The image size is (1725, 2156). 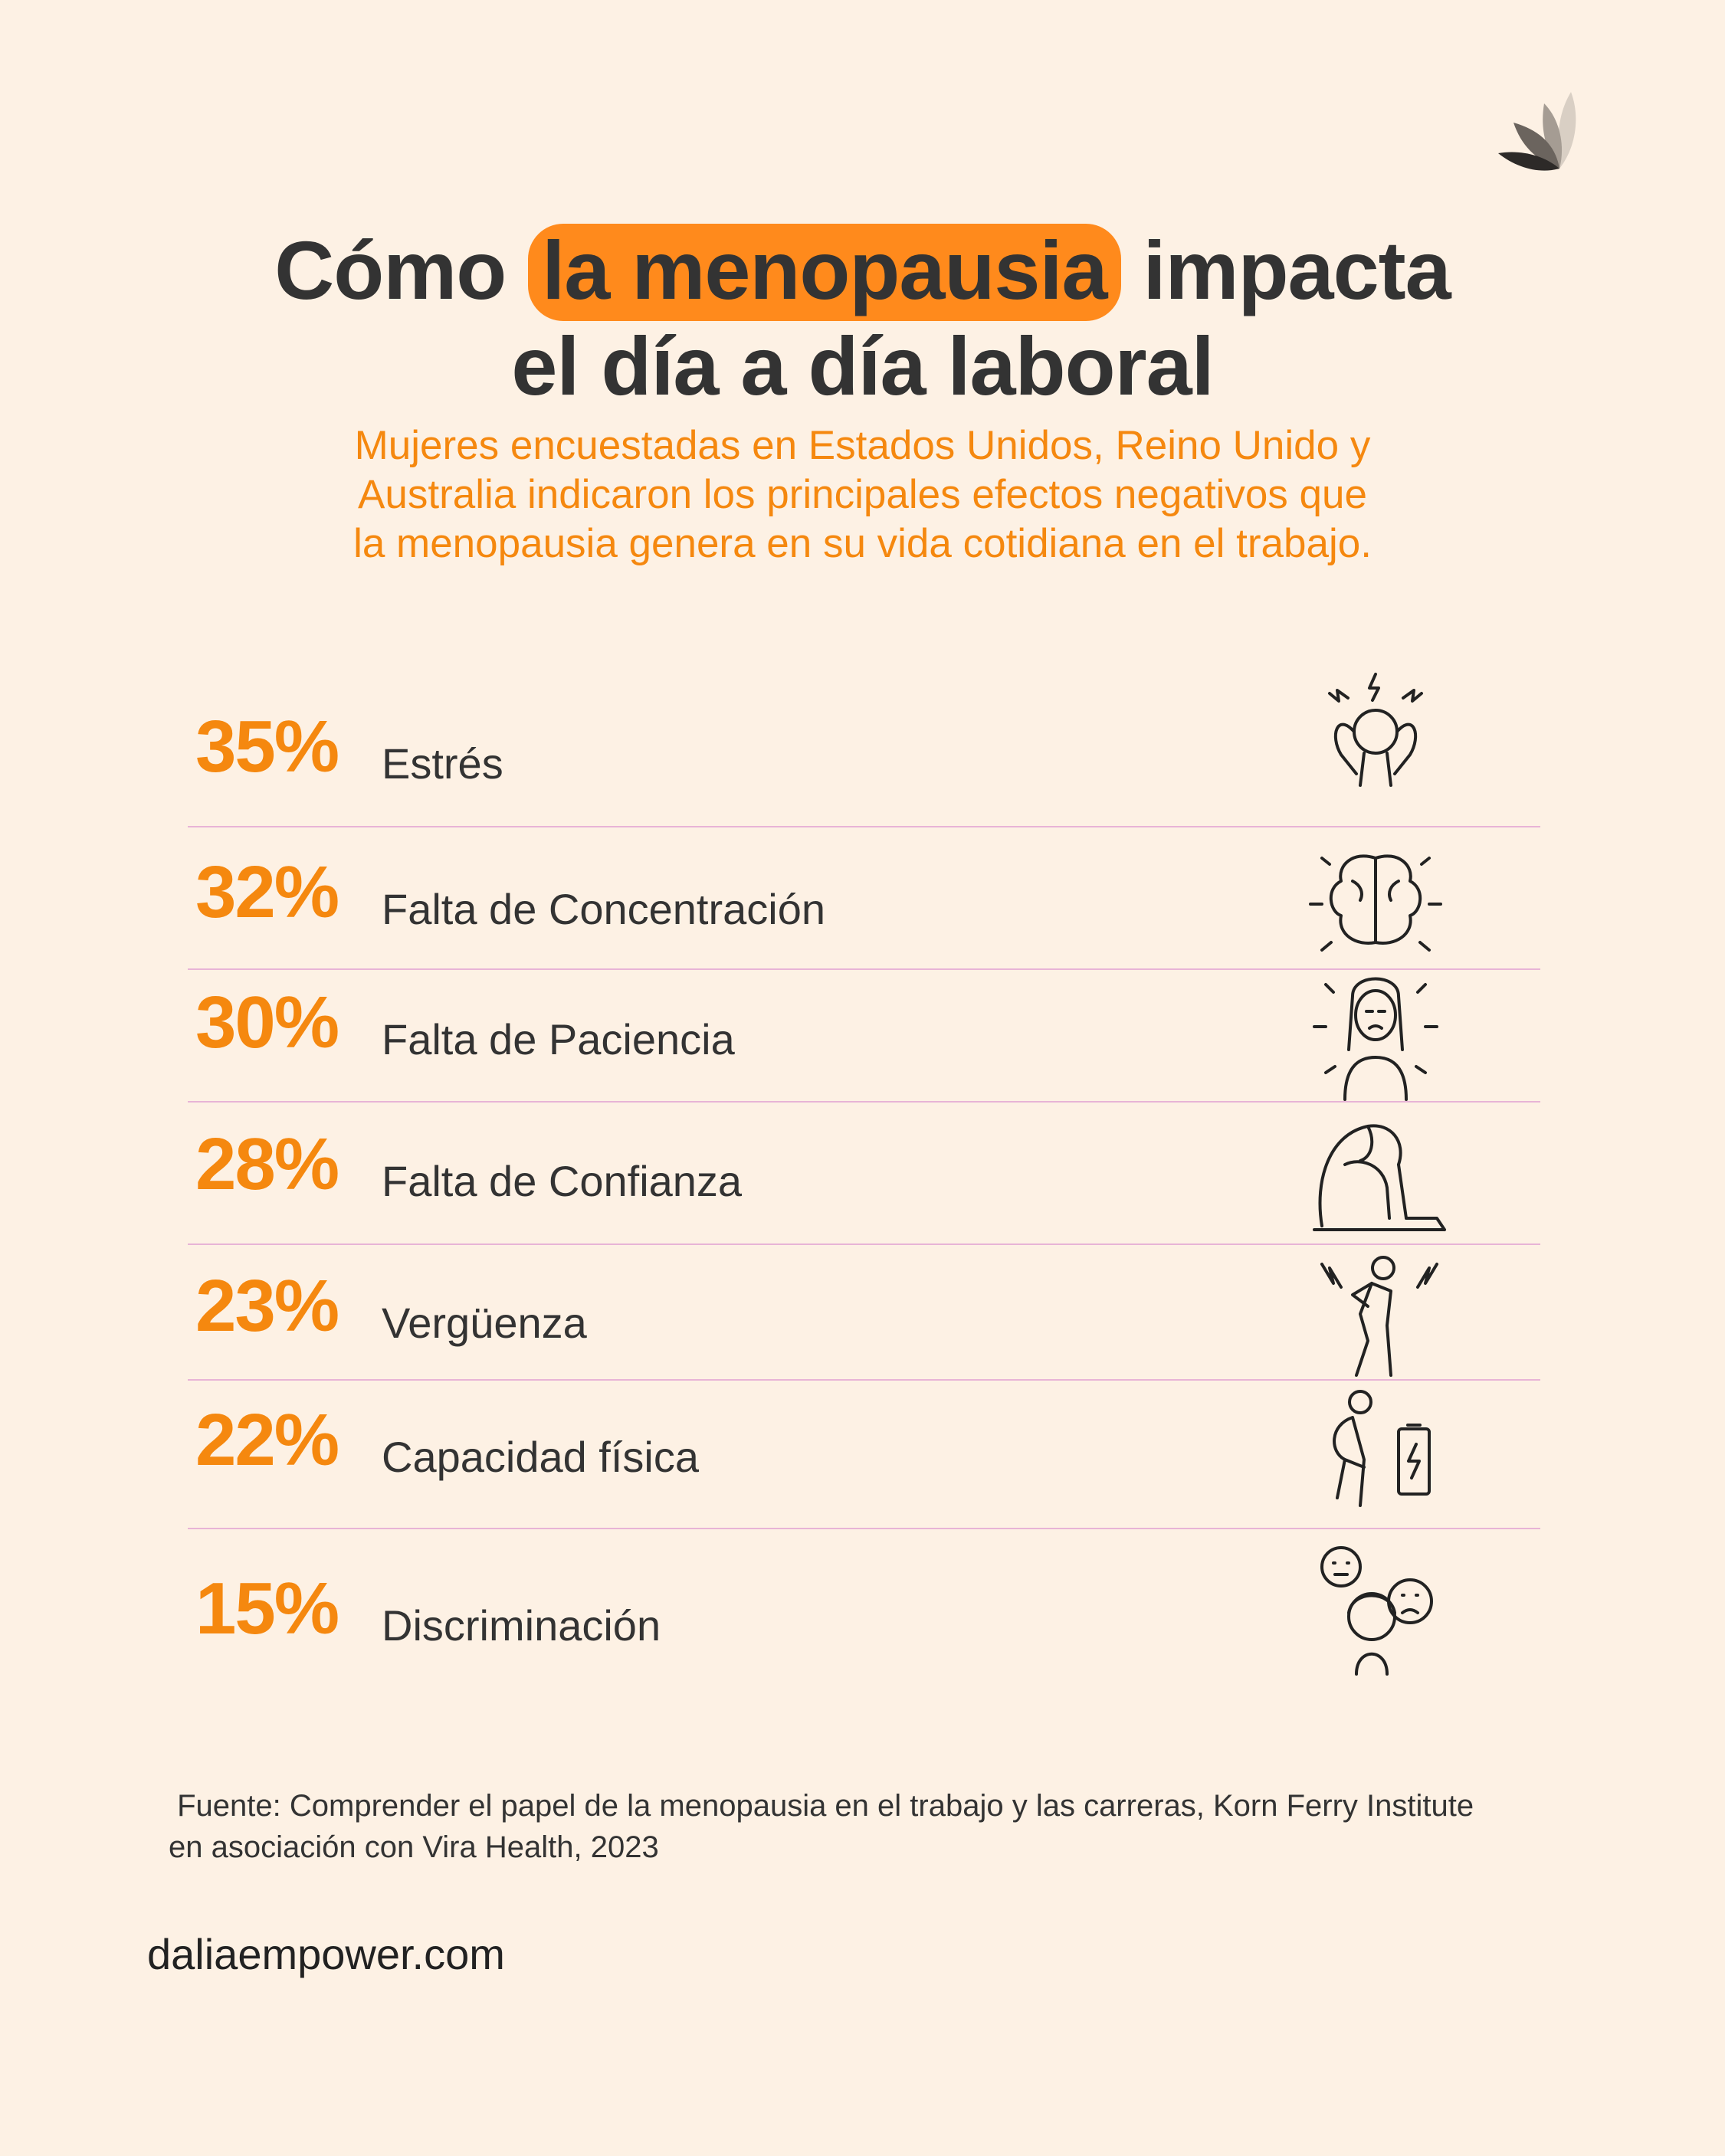 I want to click on brand-logo-icon, so click(x=1537, y=131).